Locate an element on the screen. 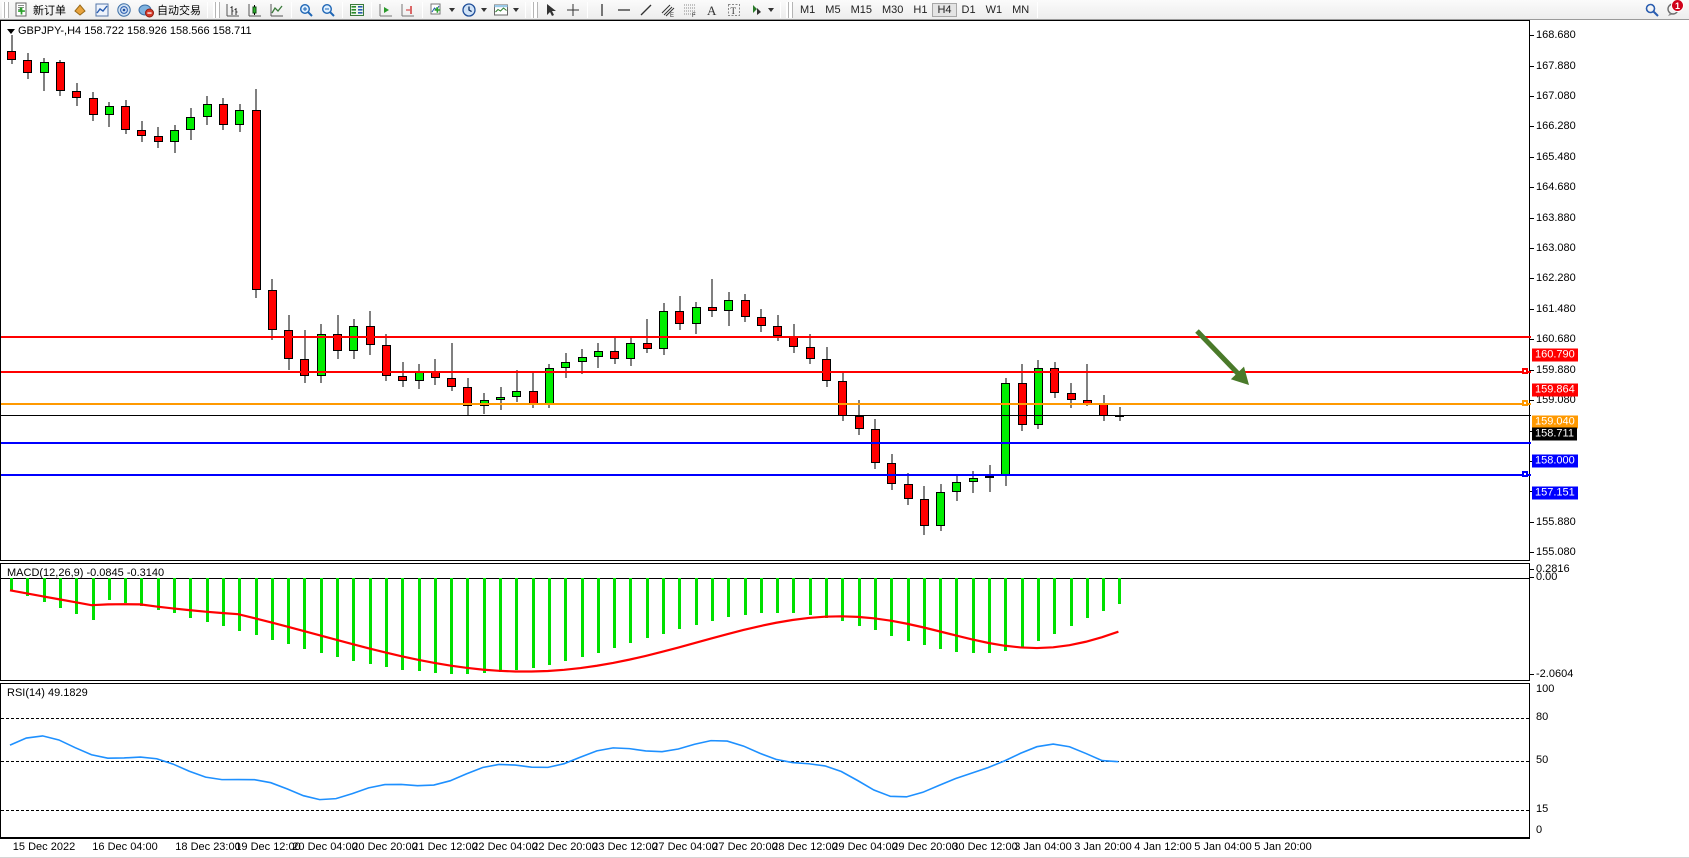  chart-shift-button is located at coordinates (386, 10).